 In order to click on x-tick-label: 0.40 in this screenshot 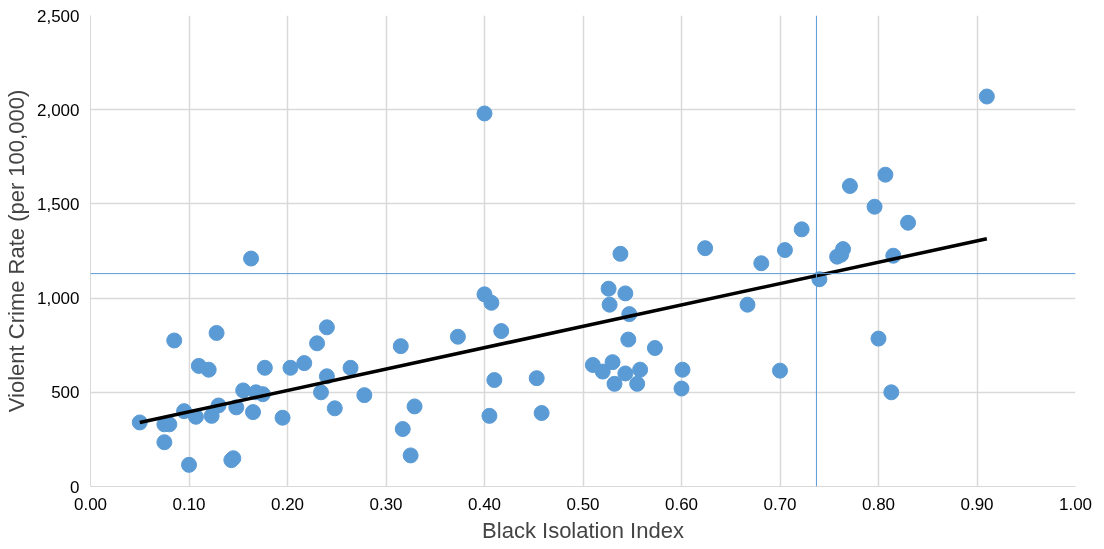, I will do `click(484, 504)`.